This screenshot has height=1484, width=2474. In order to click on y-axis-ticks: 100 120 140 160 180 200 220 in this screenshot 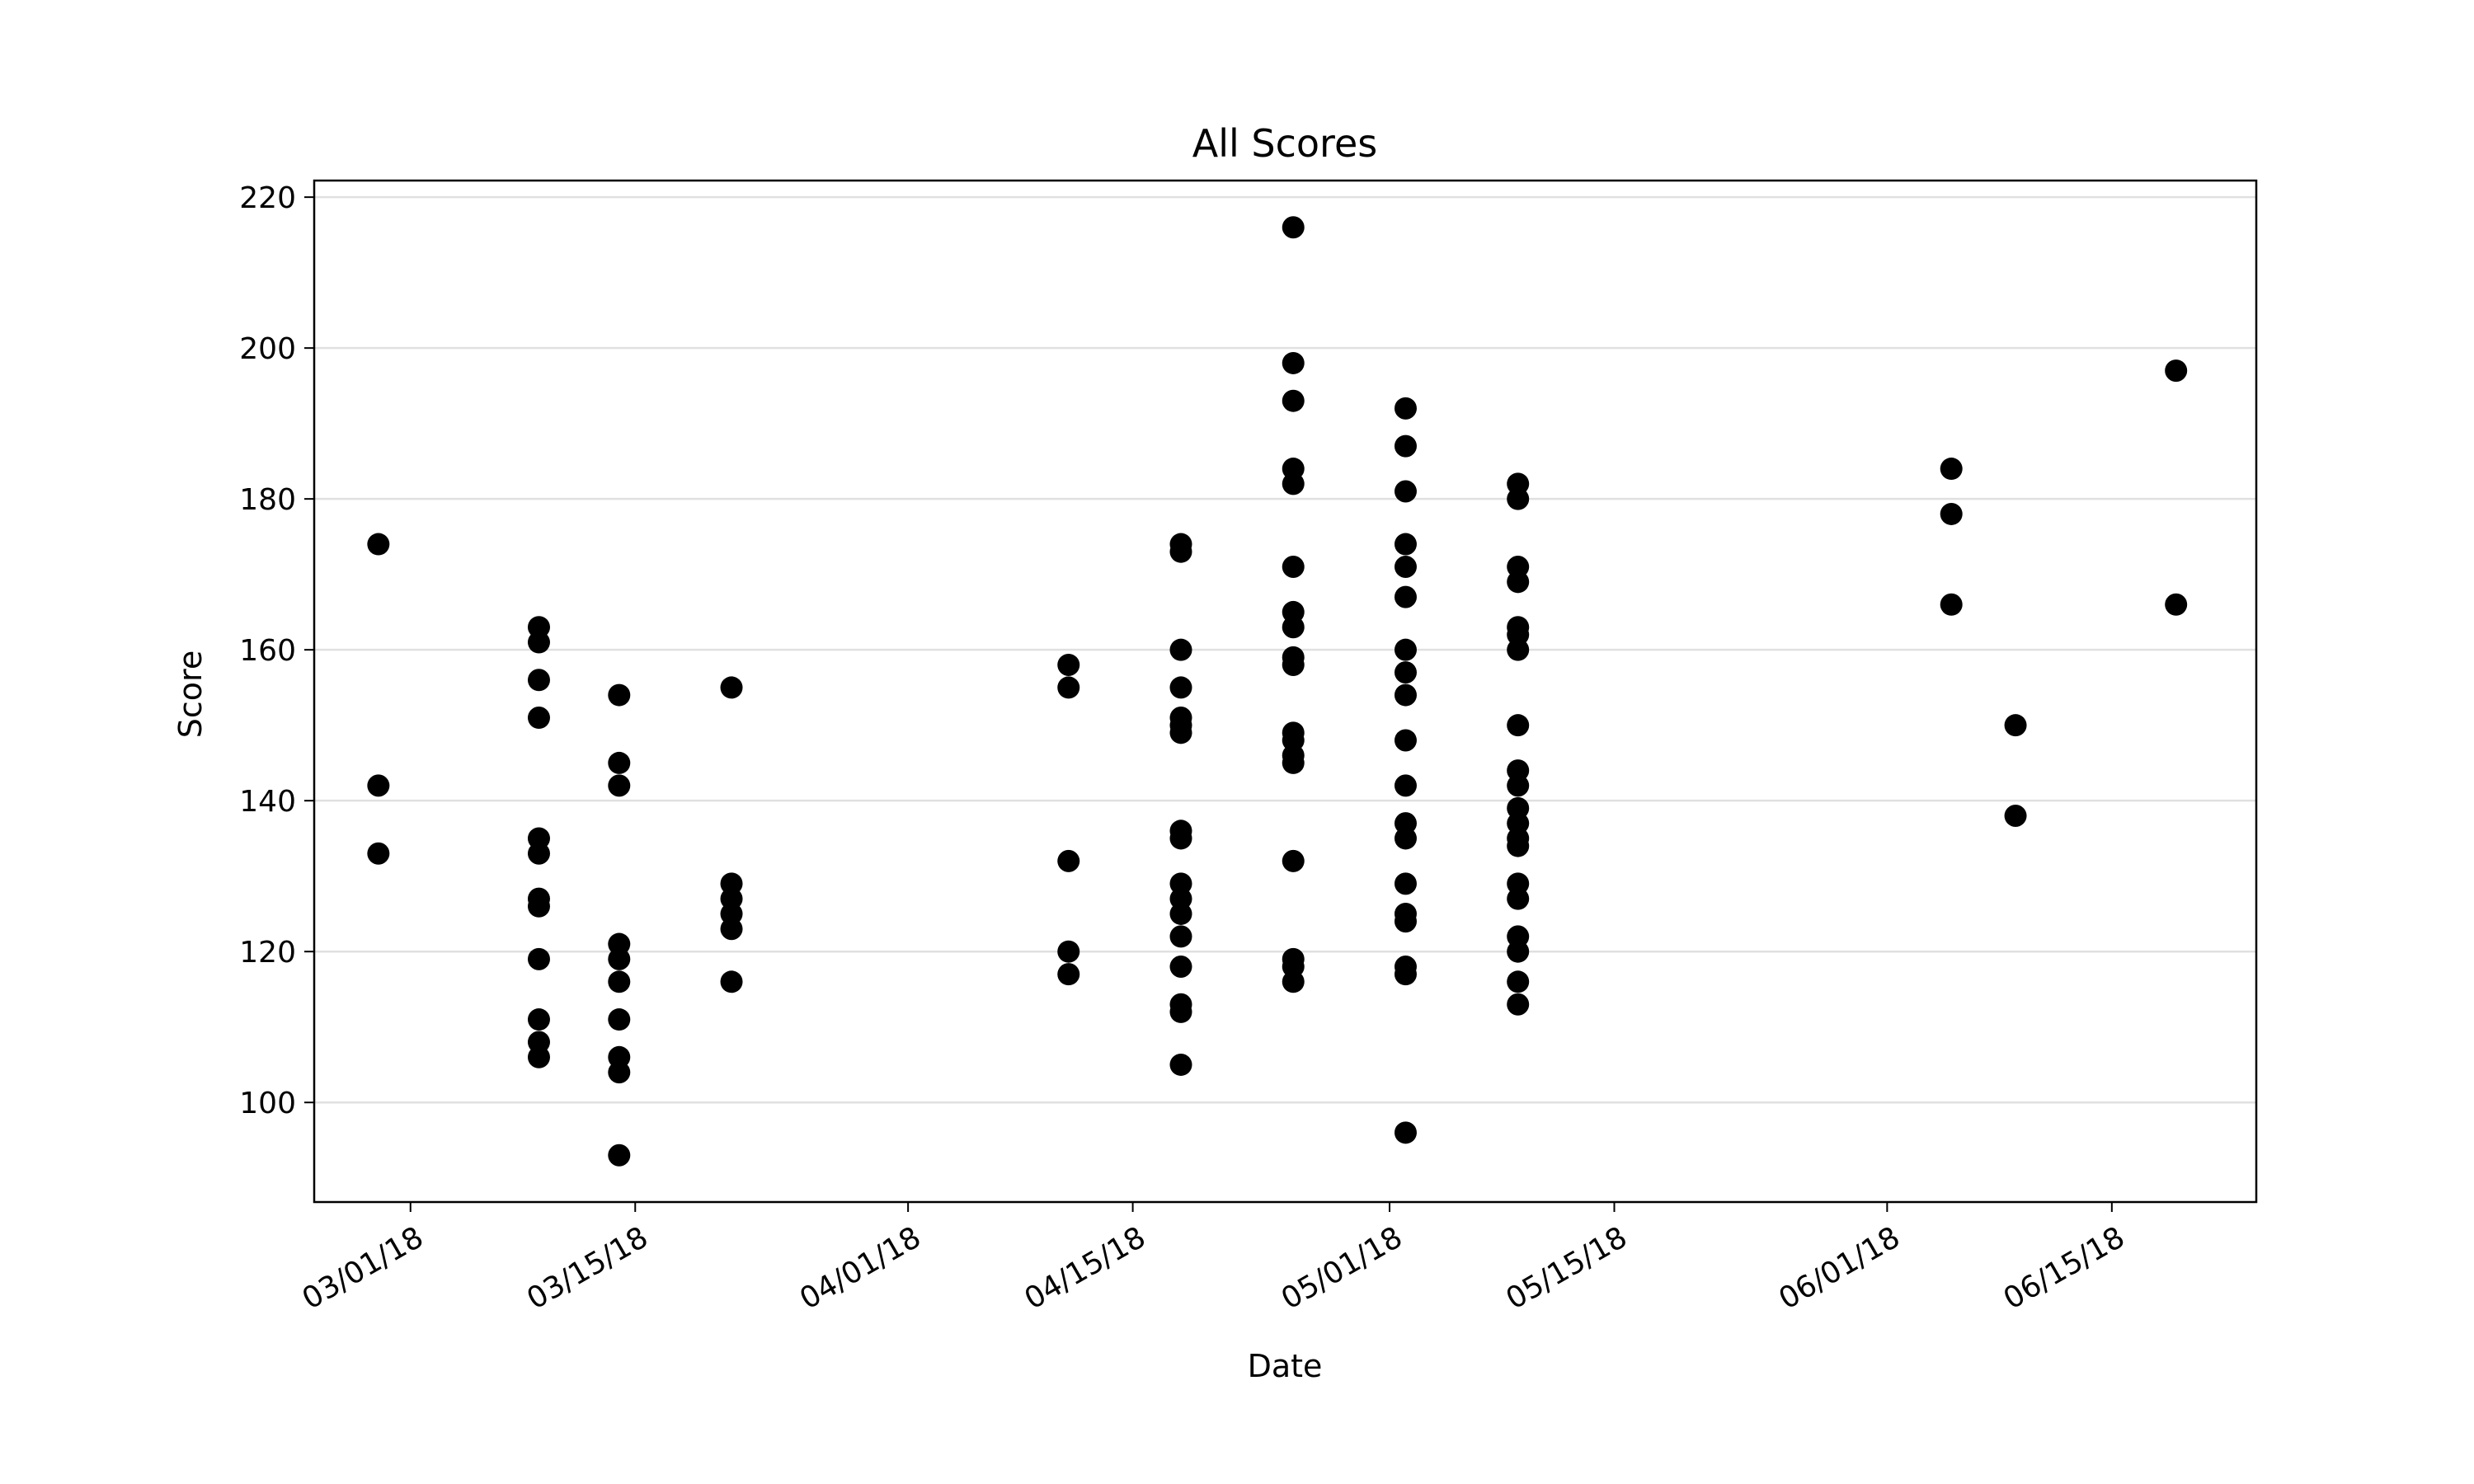, I will do `click(276, 650)`.